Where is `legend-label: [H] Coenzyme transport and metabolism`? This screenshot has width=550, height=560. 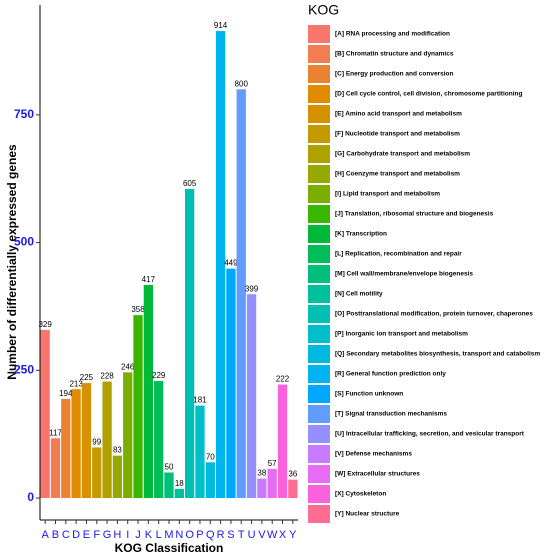
legend-label: [H] Coenzyme transport and metabolism is located at coordinates (397, 174).